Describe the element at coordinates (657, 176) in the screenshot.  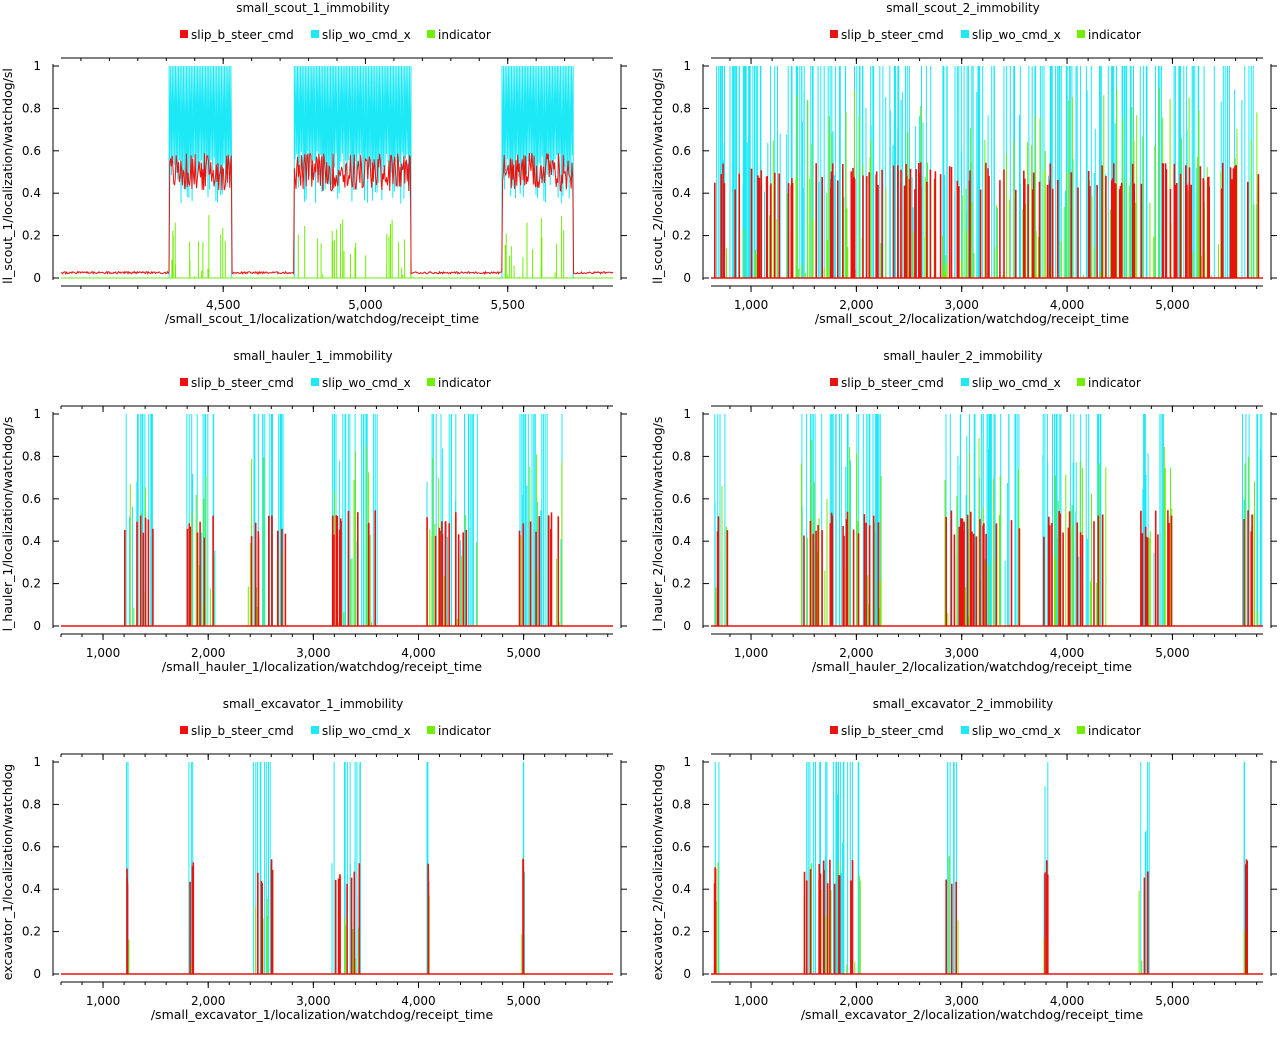
I see `y-axis-label: ll_scout_2/localization/watchdog/sl` at that location.